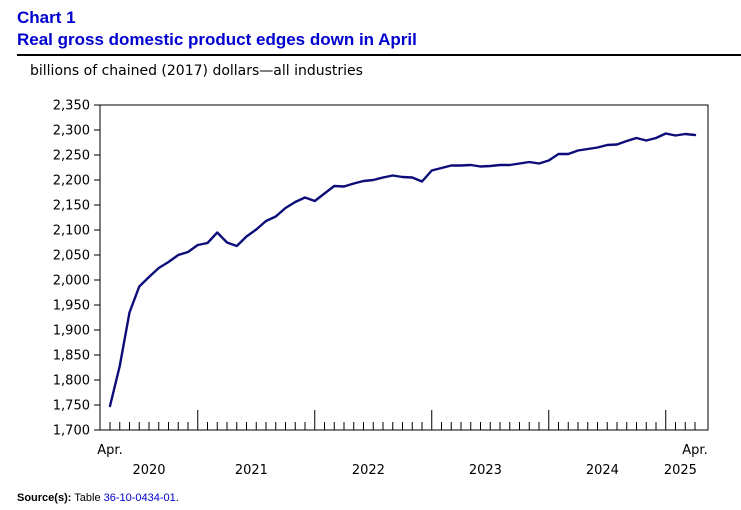  Describe the element at coordinates (87, 498) in the screenshot. I see `source-text: Table` at that location.